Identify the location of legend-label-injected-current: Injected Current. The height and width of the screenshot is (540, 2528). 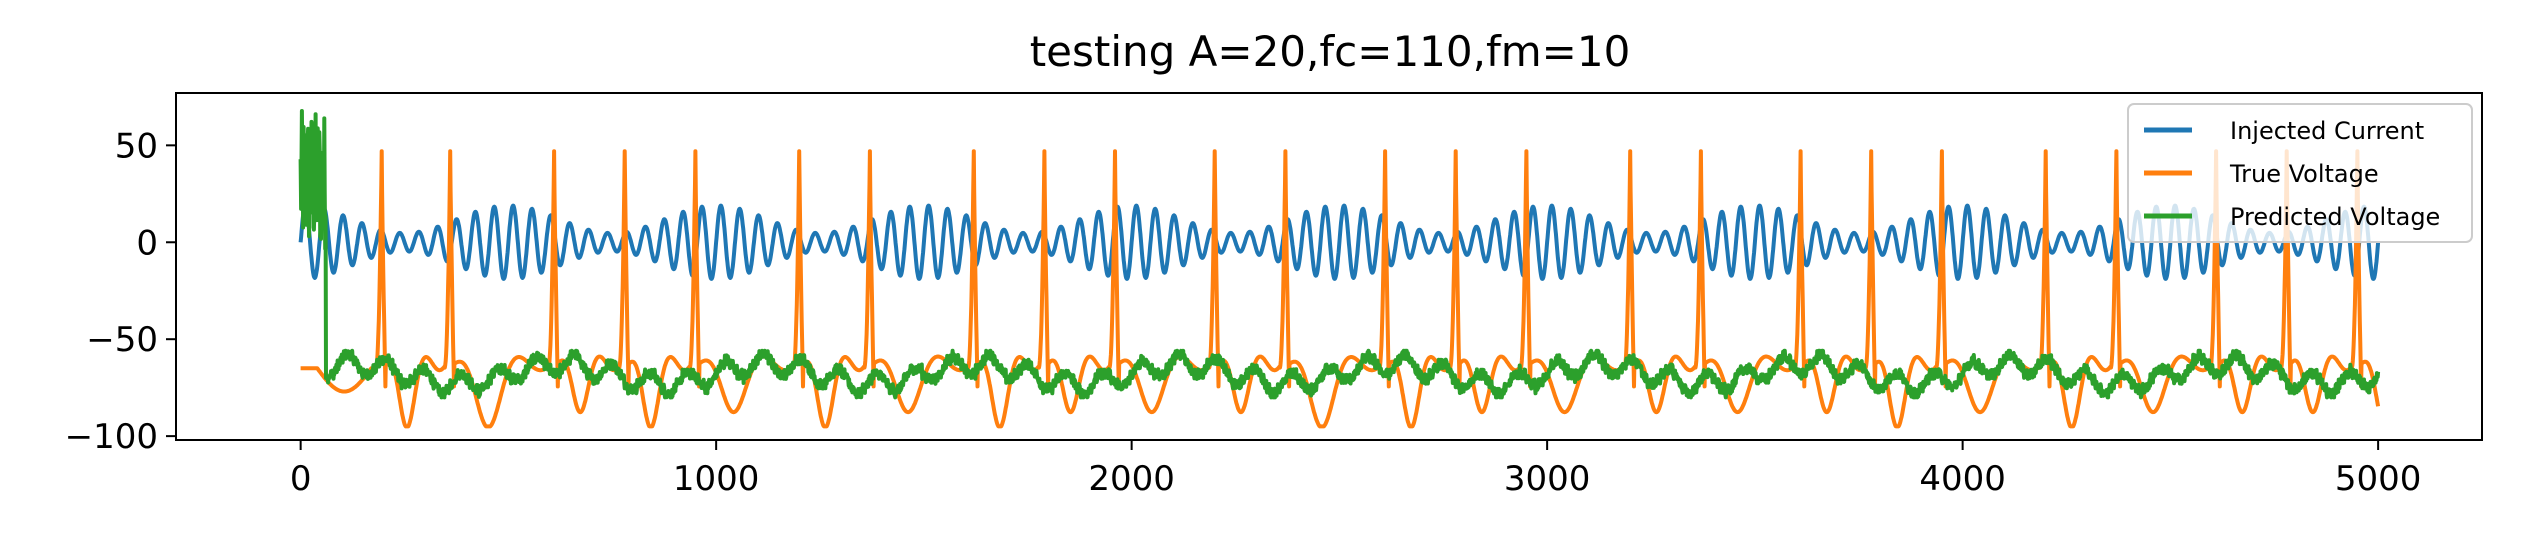
(2327, 131).